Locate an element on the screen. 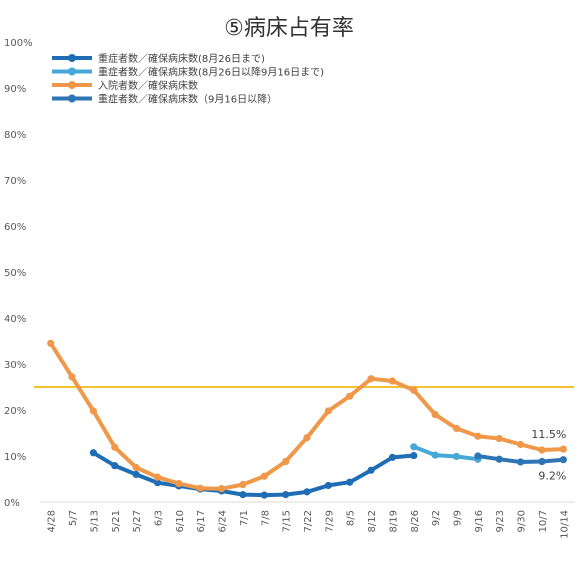 Image resolution: width=578 pixels, height=579 pixels. series-1-line is located at coordinates (445, 453).